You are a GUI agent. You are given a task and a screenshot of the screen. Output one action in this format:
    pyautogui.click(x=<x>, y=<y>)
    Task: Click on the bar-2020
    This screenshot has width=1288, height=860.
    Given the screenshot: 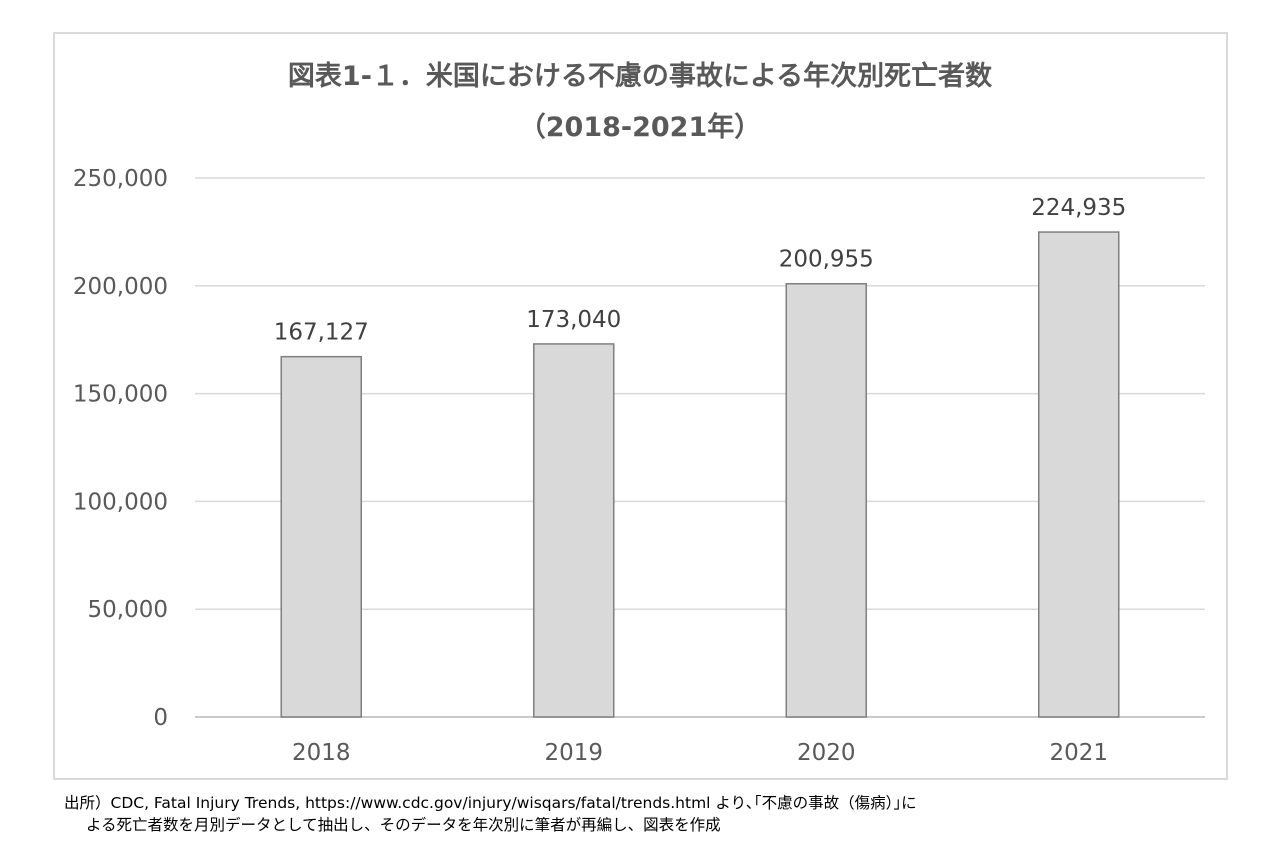 What is the action you would take?
    pyautogui.click(x=826, y=500)
    